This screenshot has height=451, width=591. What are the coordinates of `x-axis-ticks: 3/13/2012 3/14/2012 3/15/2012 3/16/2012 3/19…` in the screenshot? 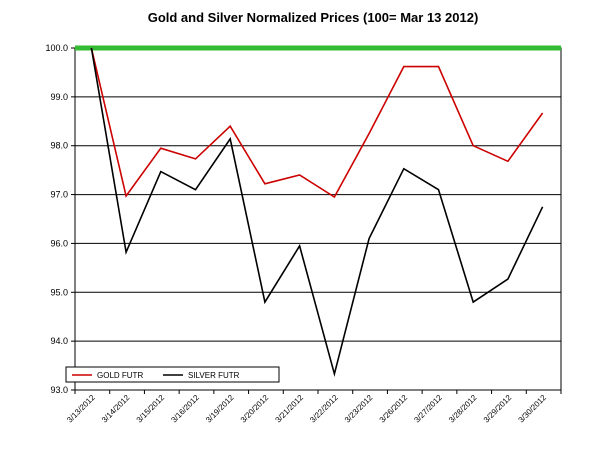 It's located at (313, 407).